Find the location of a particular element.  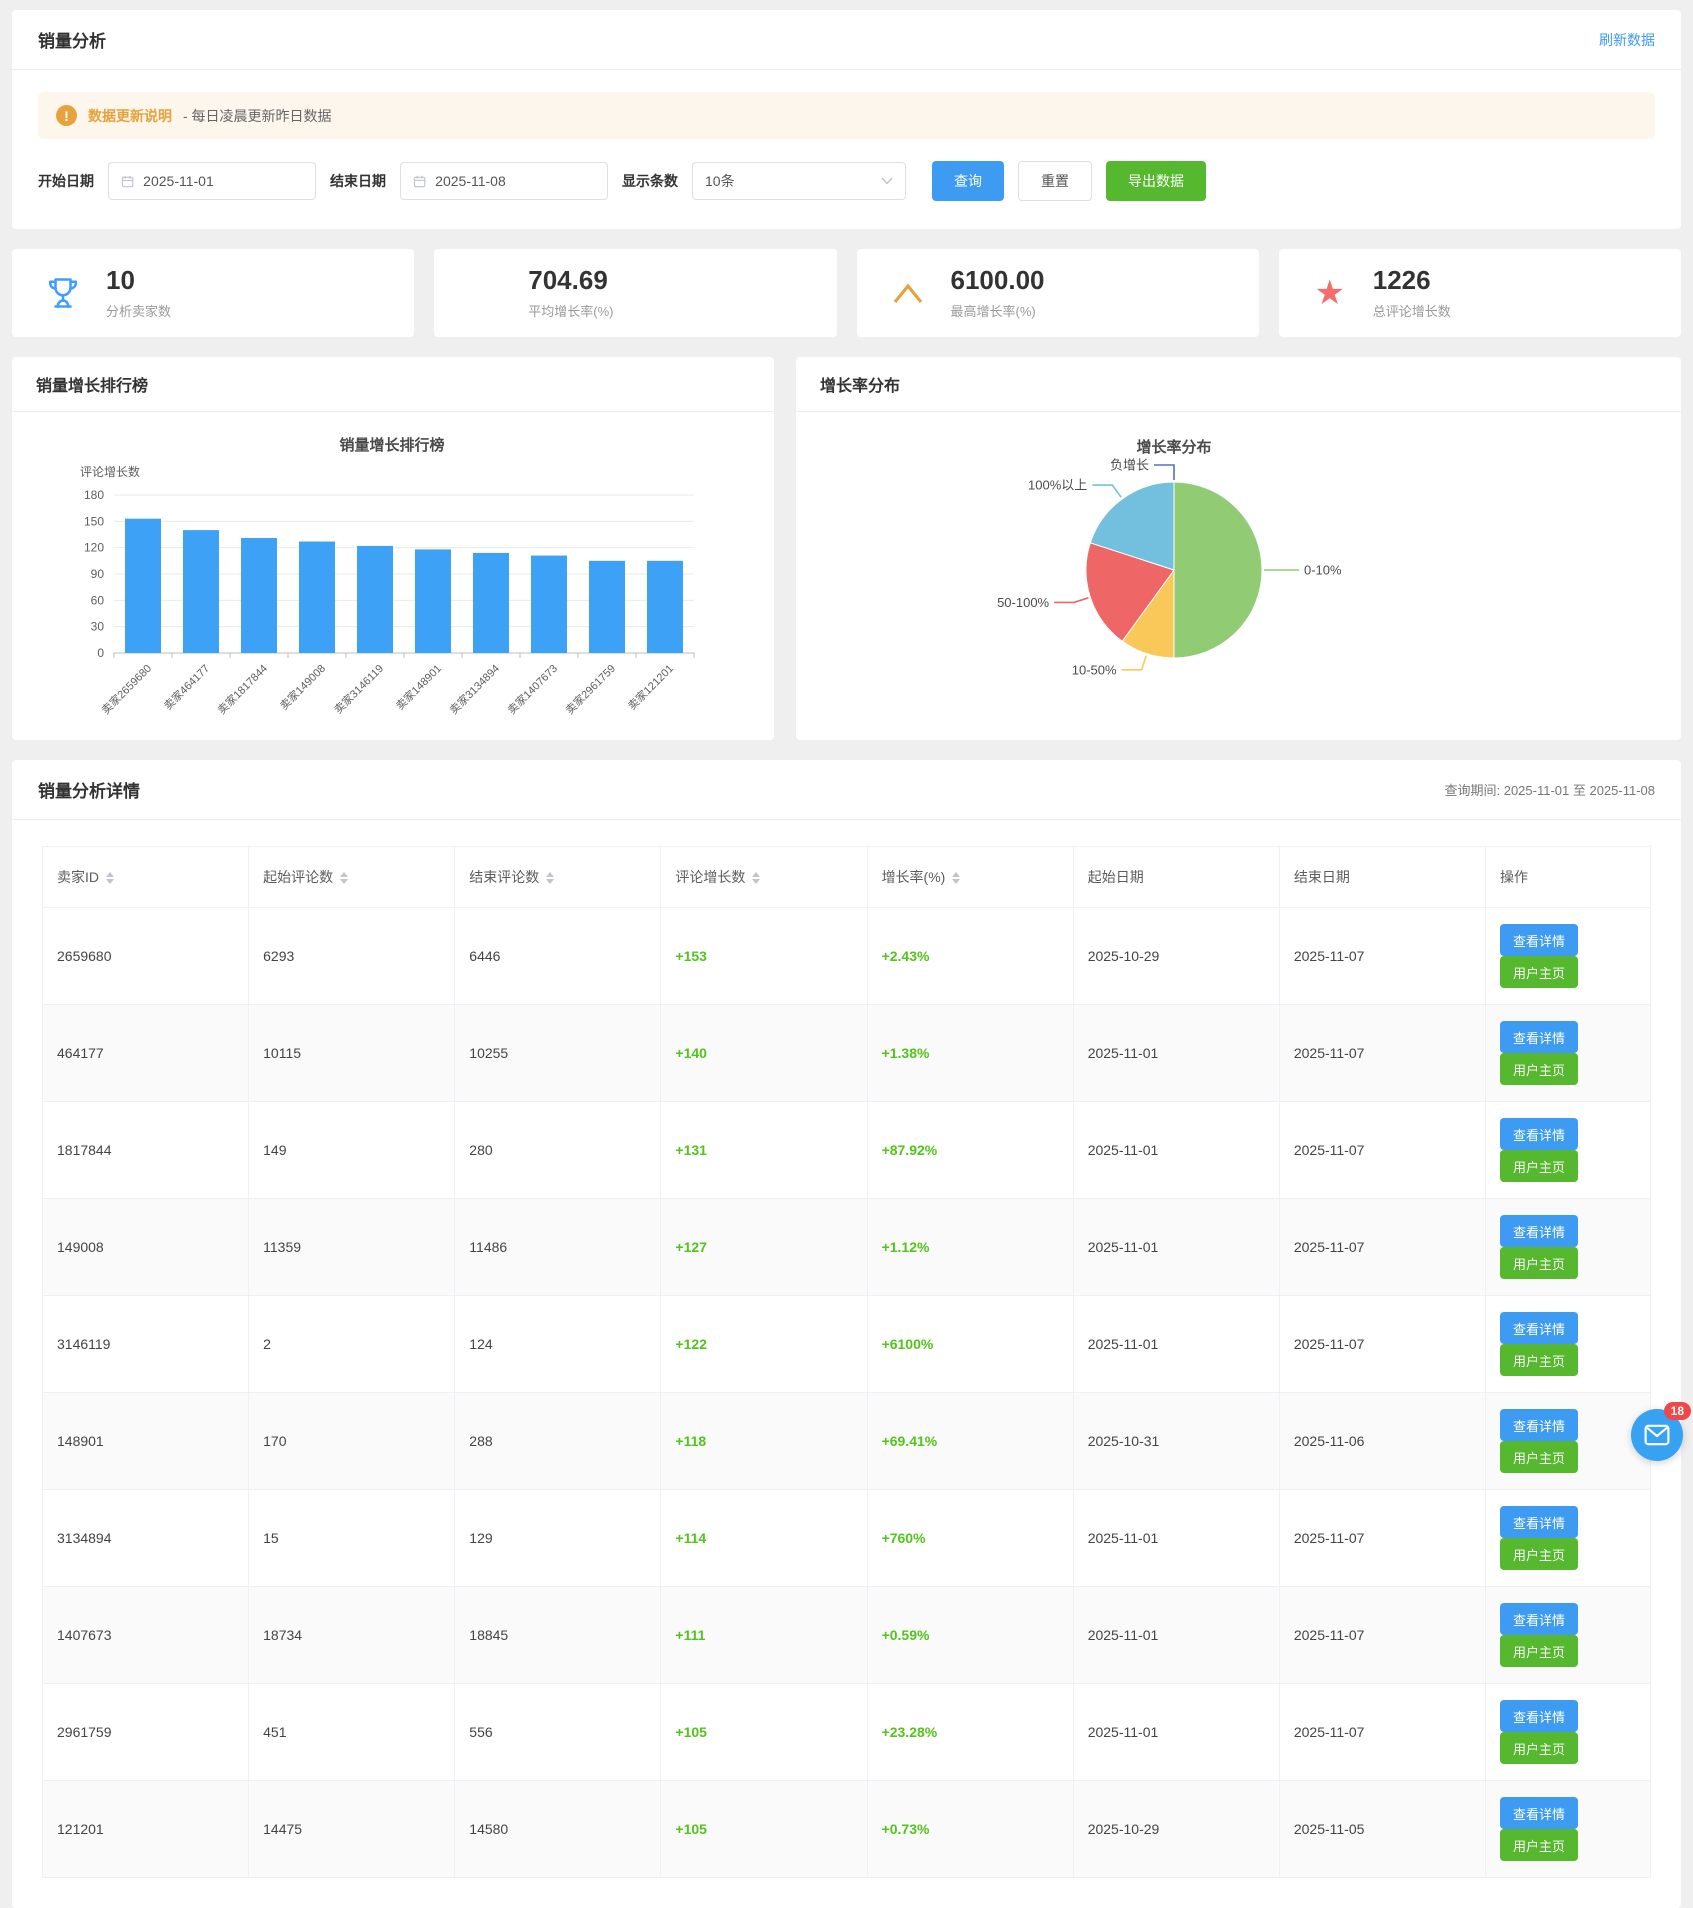

cell-seller-id: 149008 is located at coordinates (145, 1247).